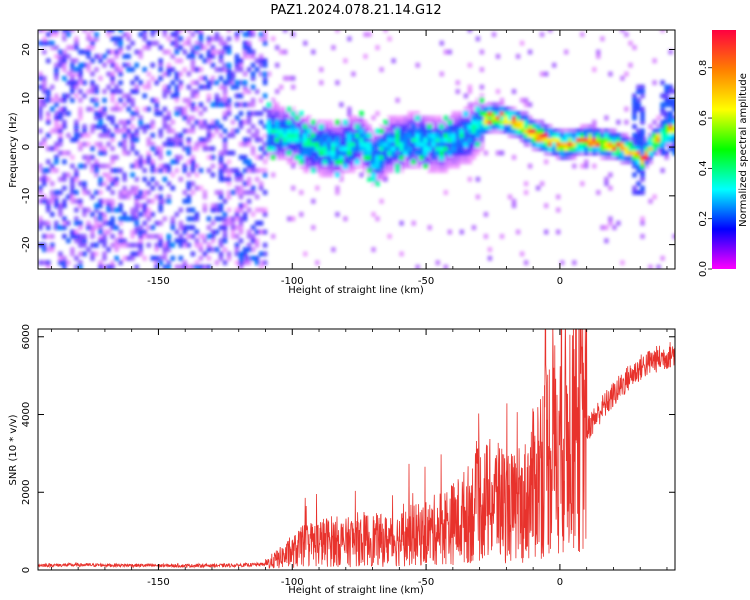 The image size is (750, 600). I want to click on colorbar-gradient, so click(724, 149).